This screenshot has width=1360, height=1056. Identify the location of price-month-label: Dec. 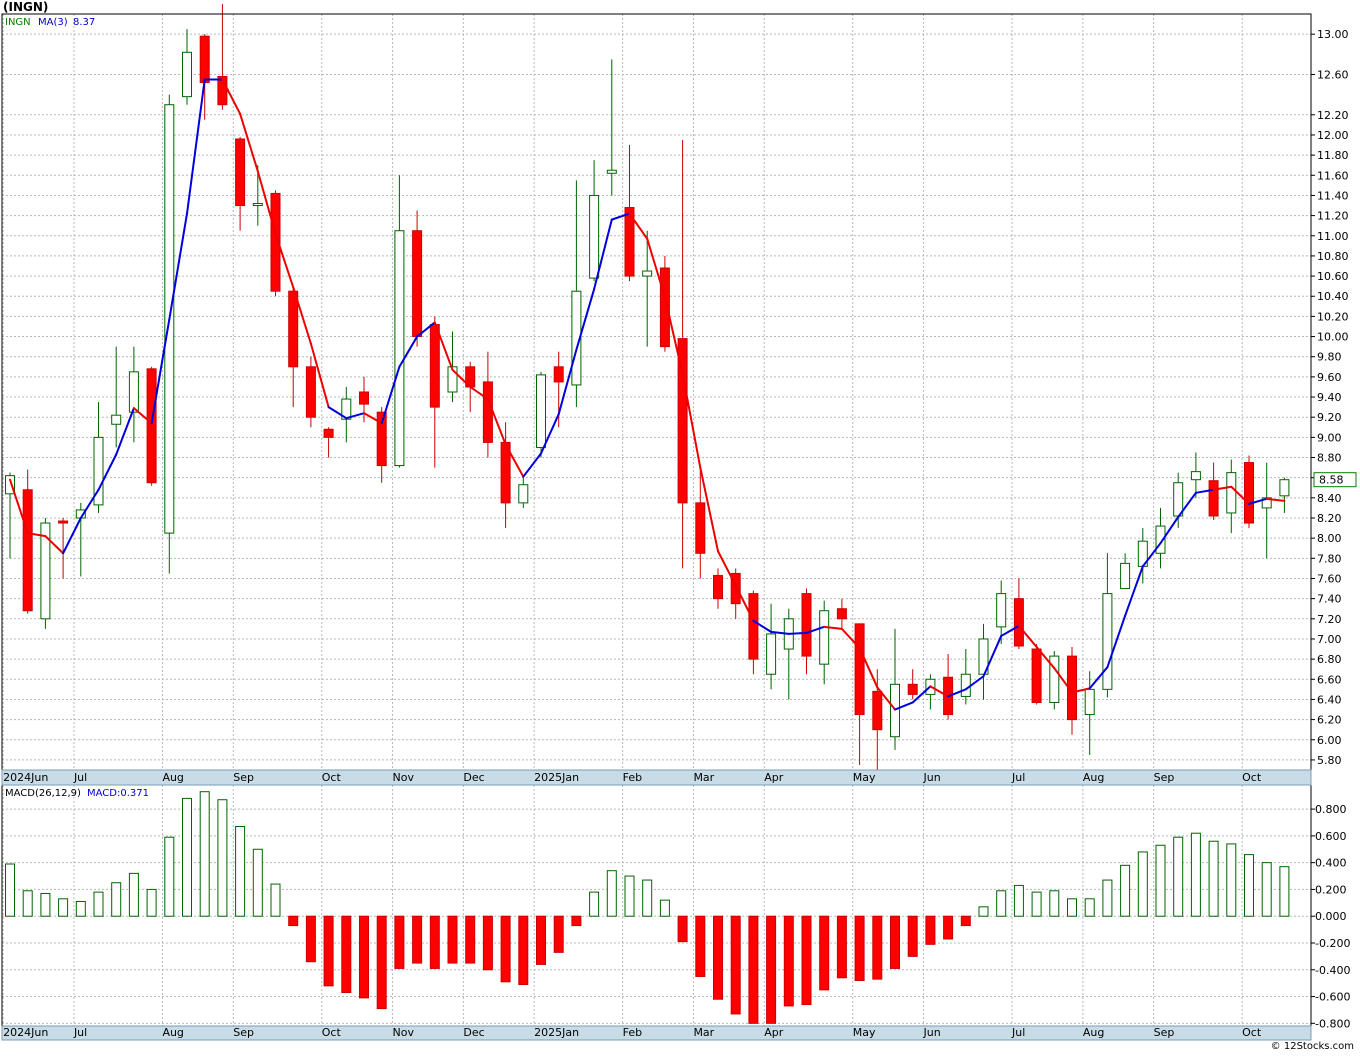
(473, 777).